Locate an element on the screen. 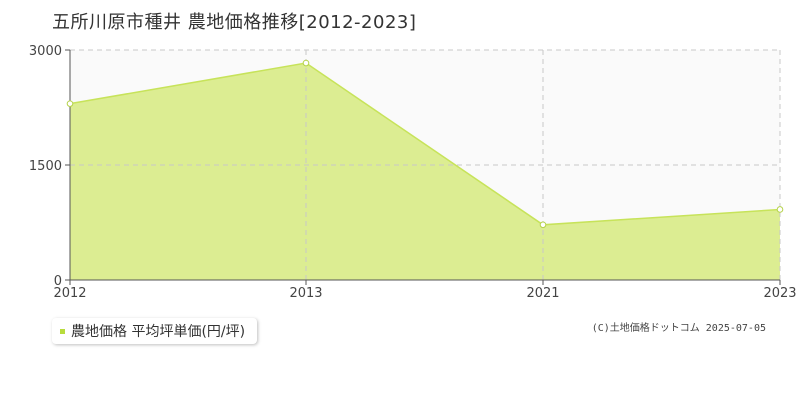 The width and height of the screenshot is (800, 400). x-tick-label: 2013 is located at coordinates (305, 293).